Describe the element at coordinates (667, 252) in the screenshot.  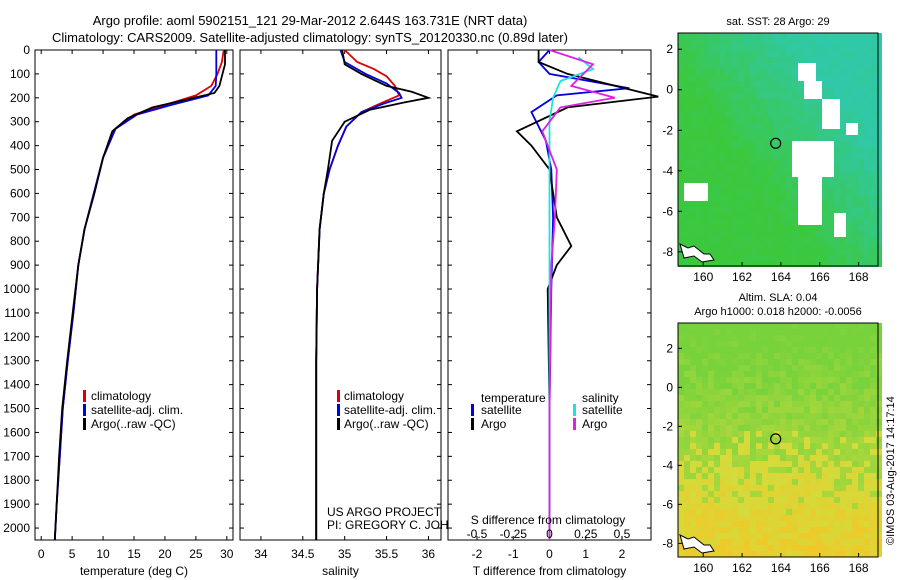
I see `y-tick-label: -8` at that location.